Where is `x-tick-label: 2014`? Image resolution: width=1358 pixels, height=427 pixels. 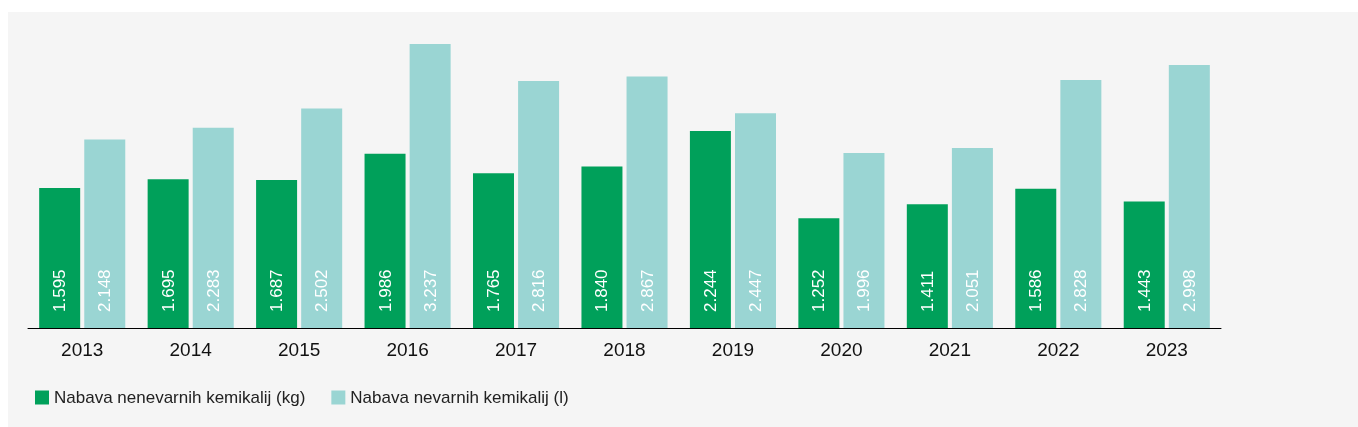
x-tick-label: 2014 is located at coordinates (191, 349).